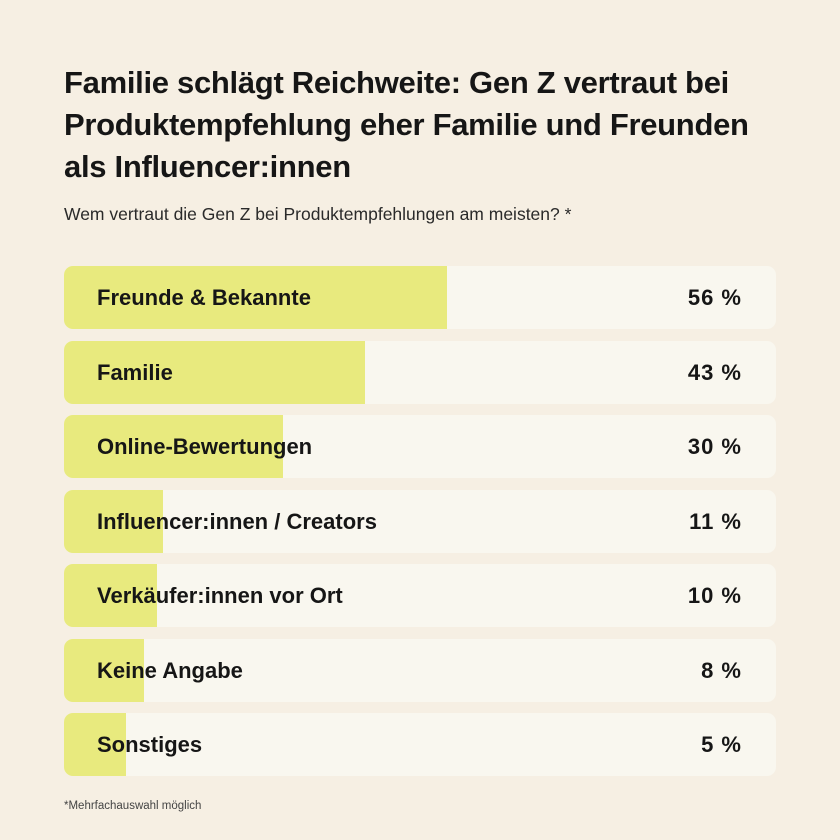 This screenshot has width=840, height=840. I want to click on bar-value-label: 56 %, so click(714, 297).